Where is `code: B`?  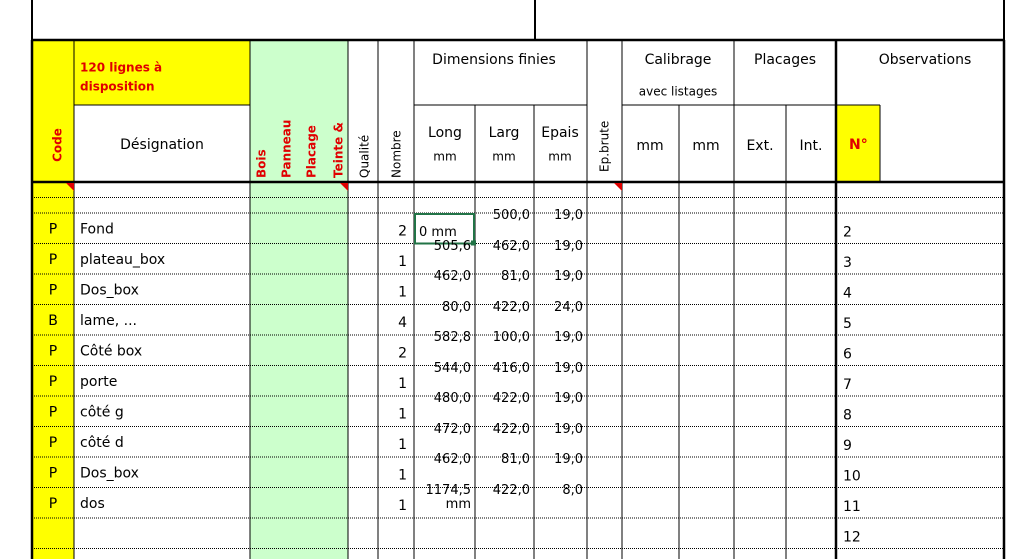 code: B is located at coordinates (53, 321).